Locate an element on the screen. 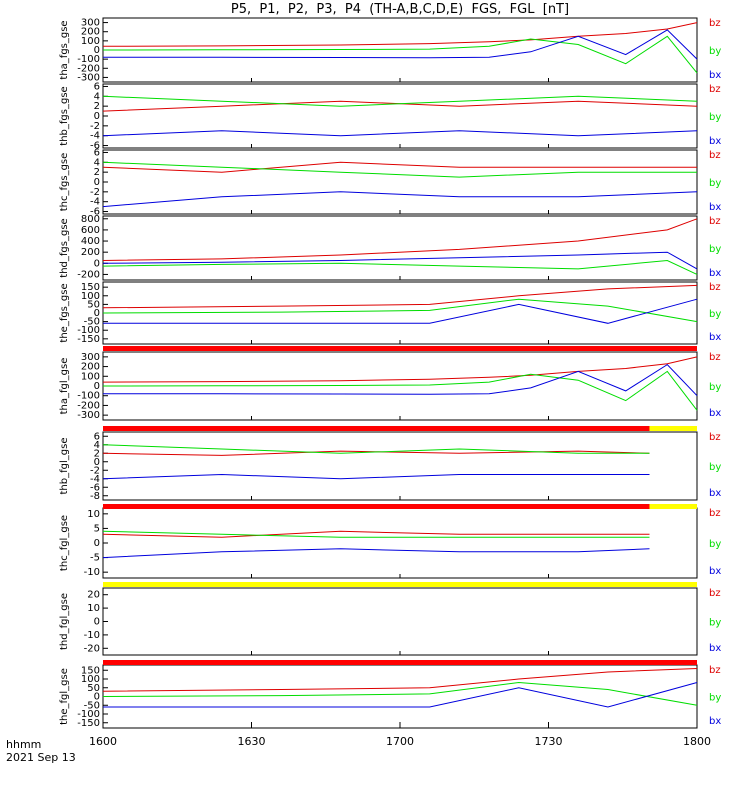  y-axis-label: thd_fgl_gse is located at coordinates (64, 621).